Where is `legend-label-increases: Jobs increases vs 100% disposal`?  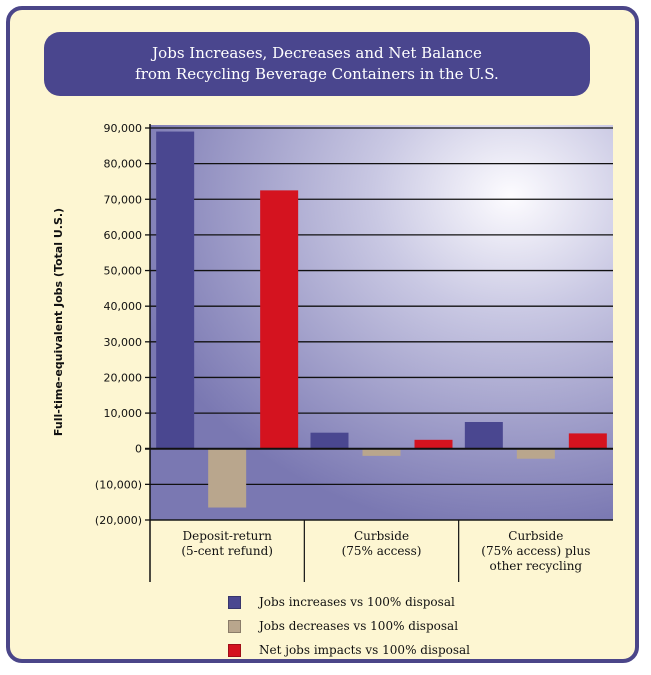
legend-label-increases: Jobs increases vs 100% disposal is located at coordinates (357, 602).